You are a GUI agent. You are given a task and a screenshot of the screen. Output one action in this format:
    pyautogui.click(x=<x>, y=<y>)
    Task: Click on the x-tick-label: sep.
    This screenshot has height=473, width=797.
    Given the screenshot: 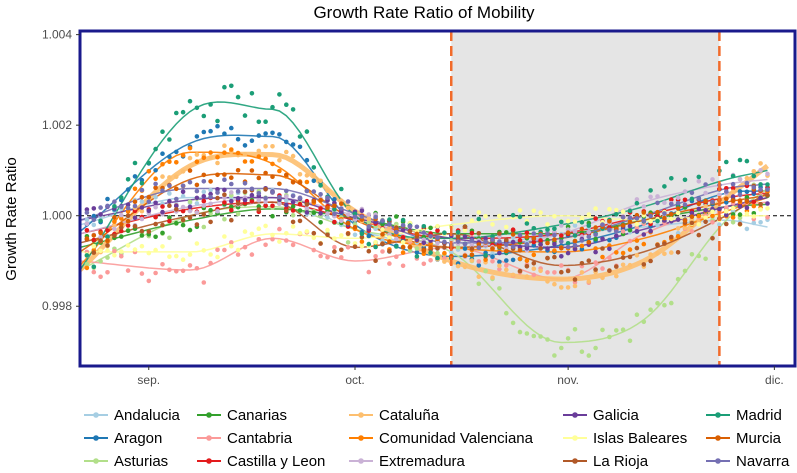 What is the action you would take?
    pyautogui.click(x=148, y=380)
    